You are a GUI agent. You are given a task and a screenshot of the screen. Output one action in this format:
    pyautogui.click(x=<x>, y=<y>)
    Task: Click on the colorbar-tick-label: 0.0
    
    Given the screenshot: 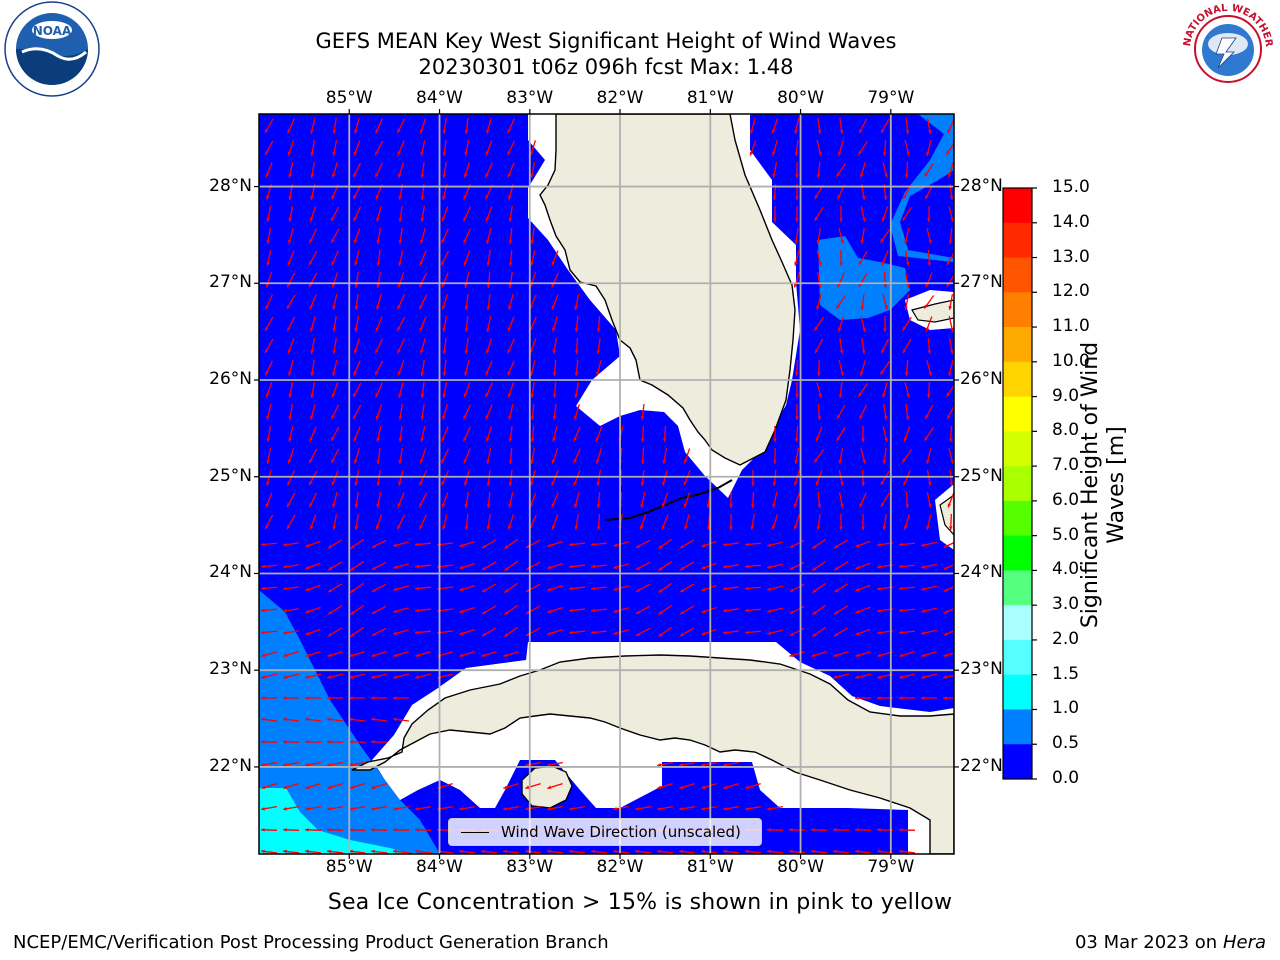 What is the action you would take?
    pyautogui.click(x=1066, y=778)
    